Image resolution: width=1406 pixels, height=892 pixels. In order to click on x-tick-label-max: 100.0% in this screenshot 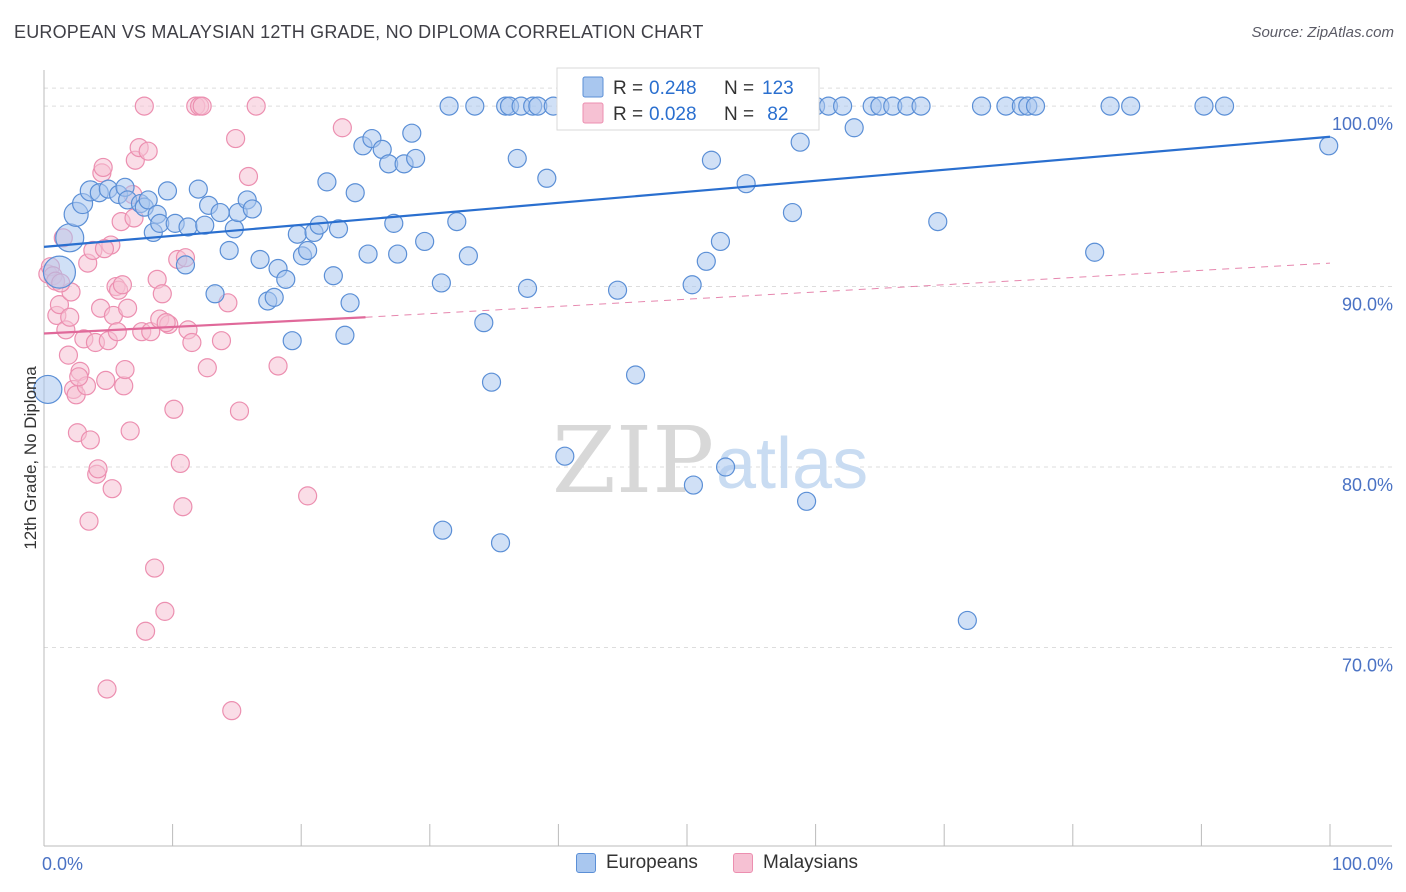, I will do `click(1362, 864)`.